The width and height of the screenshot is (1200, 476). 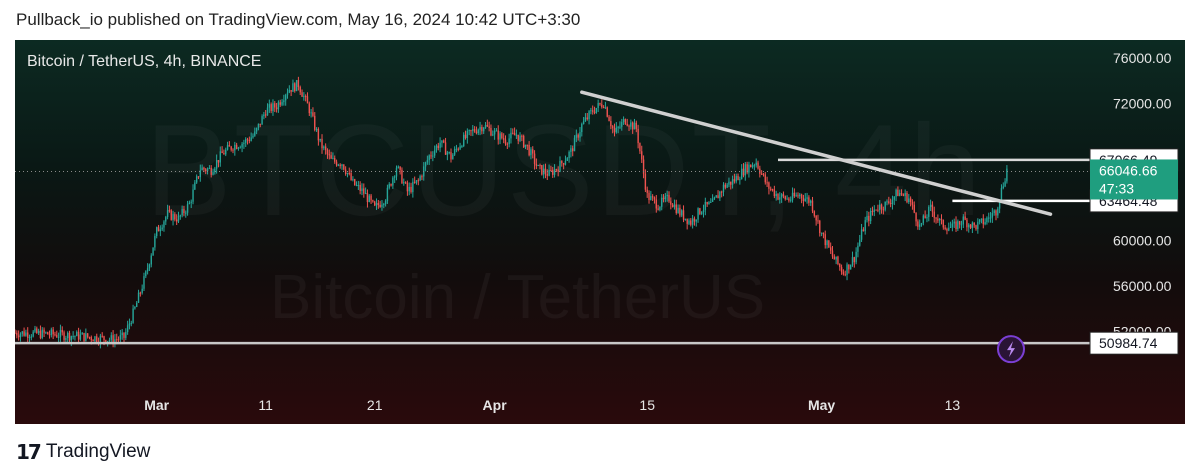 What do you see at coordinates (816, 153) in the screenshot?
I see `trendline` at bounding box center [816, 153].